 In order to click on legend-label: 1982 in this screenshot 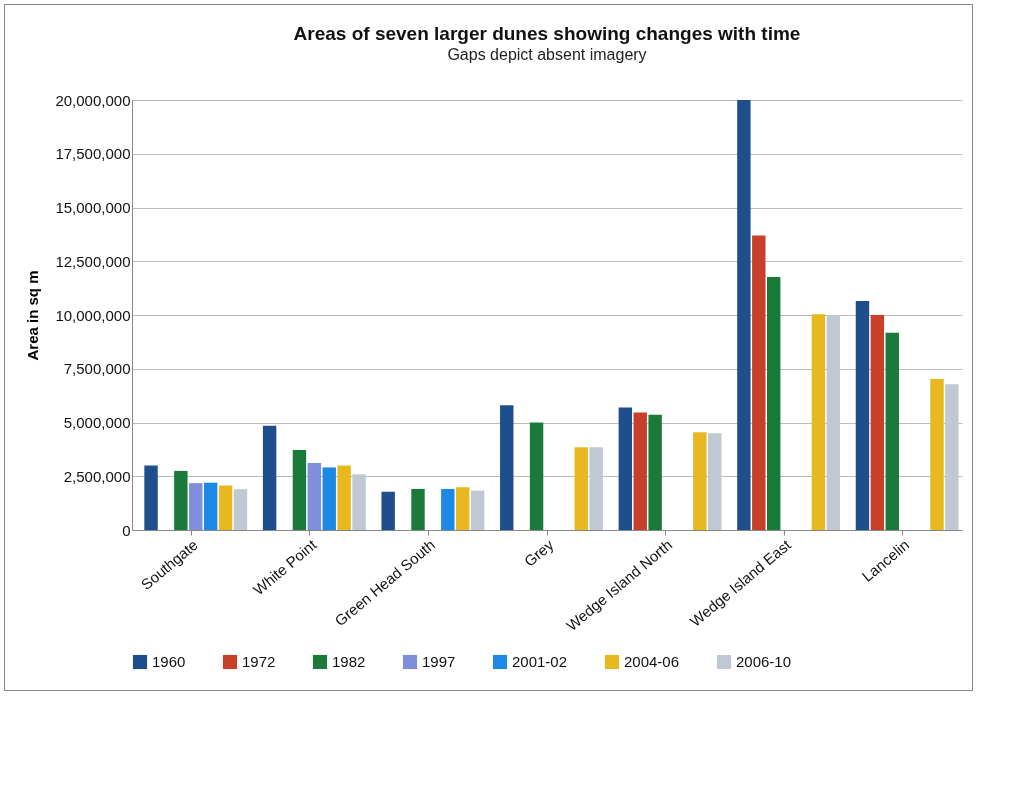, I will do `click(349, 661)`.